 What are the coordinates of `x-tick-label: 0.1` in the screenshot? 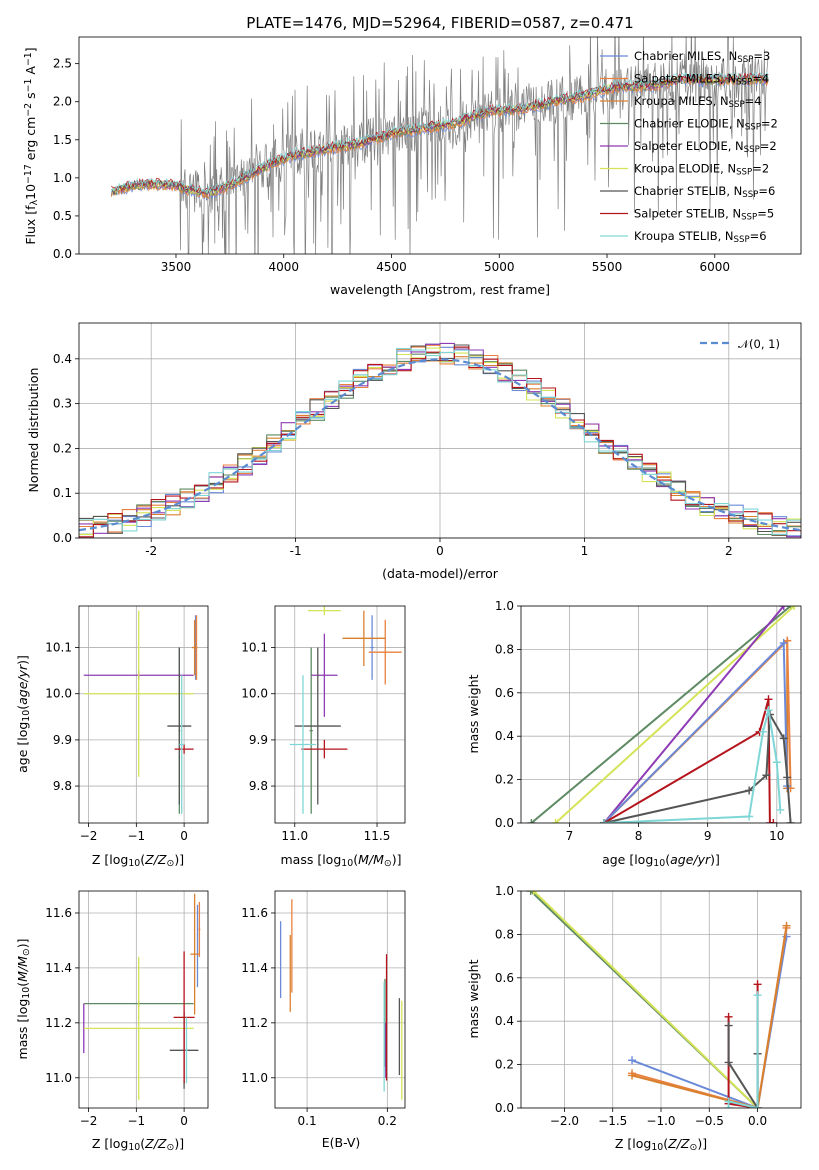 It's located at (307, 1121).